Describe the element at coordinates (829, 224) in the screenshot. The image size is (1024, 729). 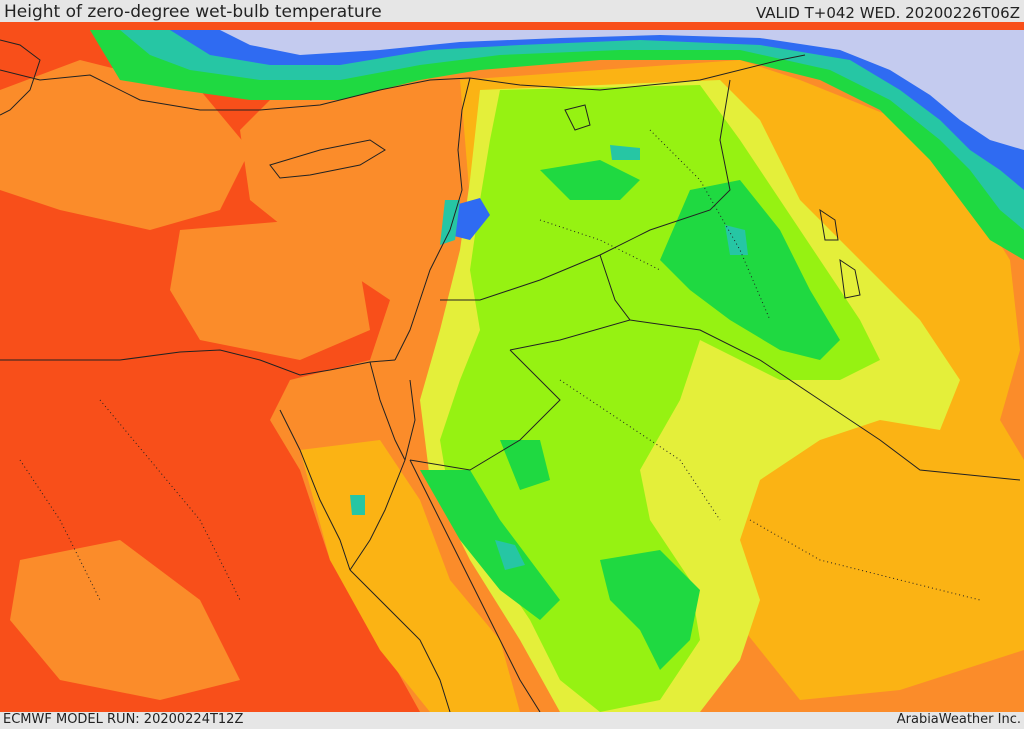
I see `lake-northeast` at that location.